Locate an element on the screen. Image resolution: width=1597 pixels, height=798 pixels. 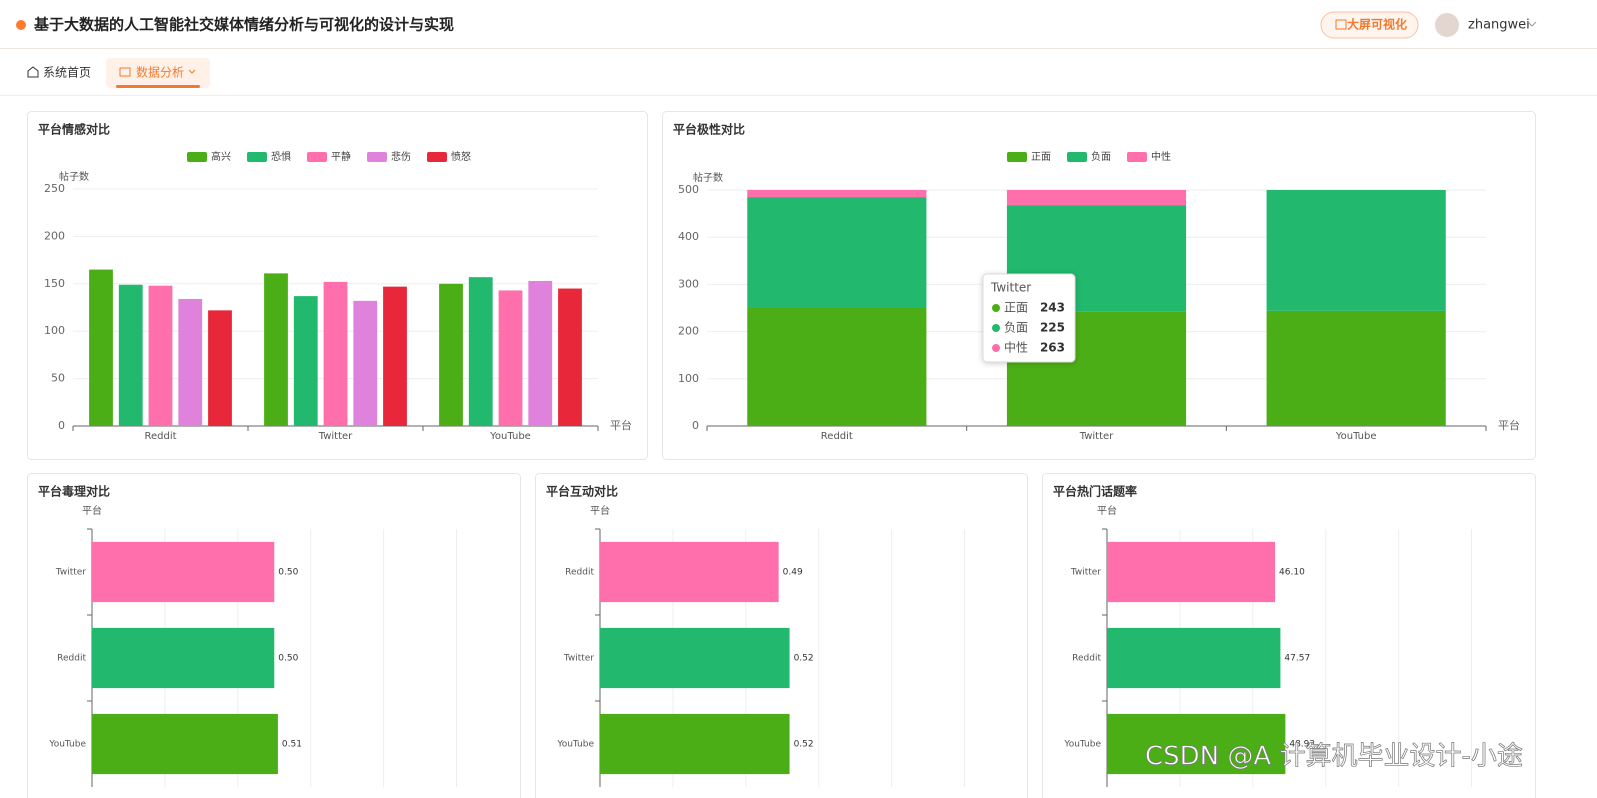
y-tick-label: 50 is located at coordinates (58, 378).